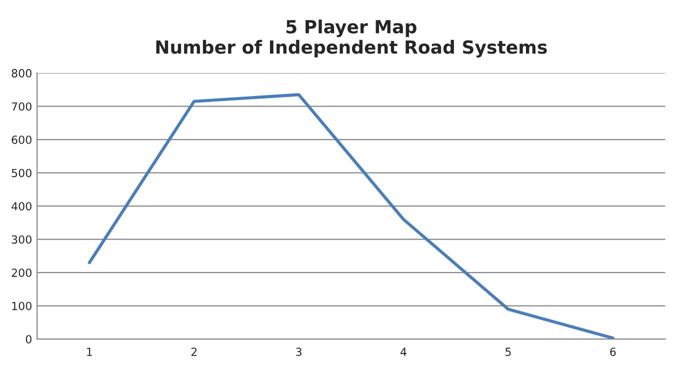  Describe the element at coordinates (22, 173) in the screenshot. I see `y-tick-label: 500` at that location.